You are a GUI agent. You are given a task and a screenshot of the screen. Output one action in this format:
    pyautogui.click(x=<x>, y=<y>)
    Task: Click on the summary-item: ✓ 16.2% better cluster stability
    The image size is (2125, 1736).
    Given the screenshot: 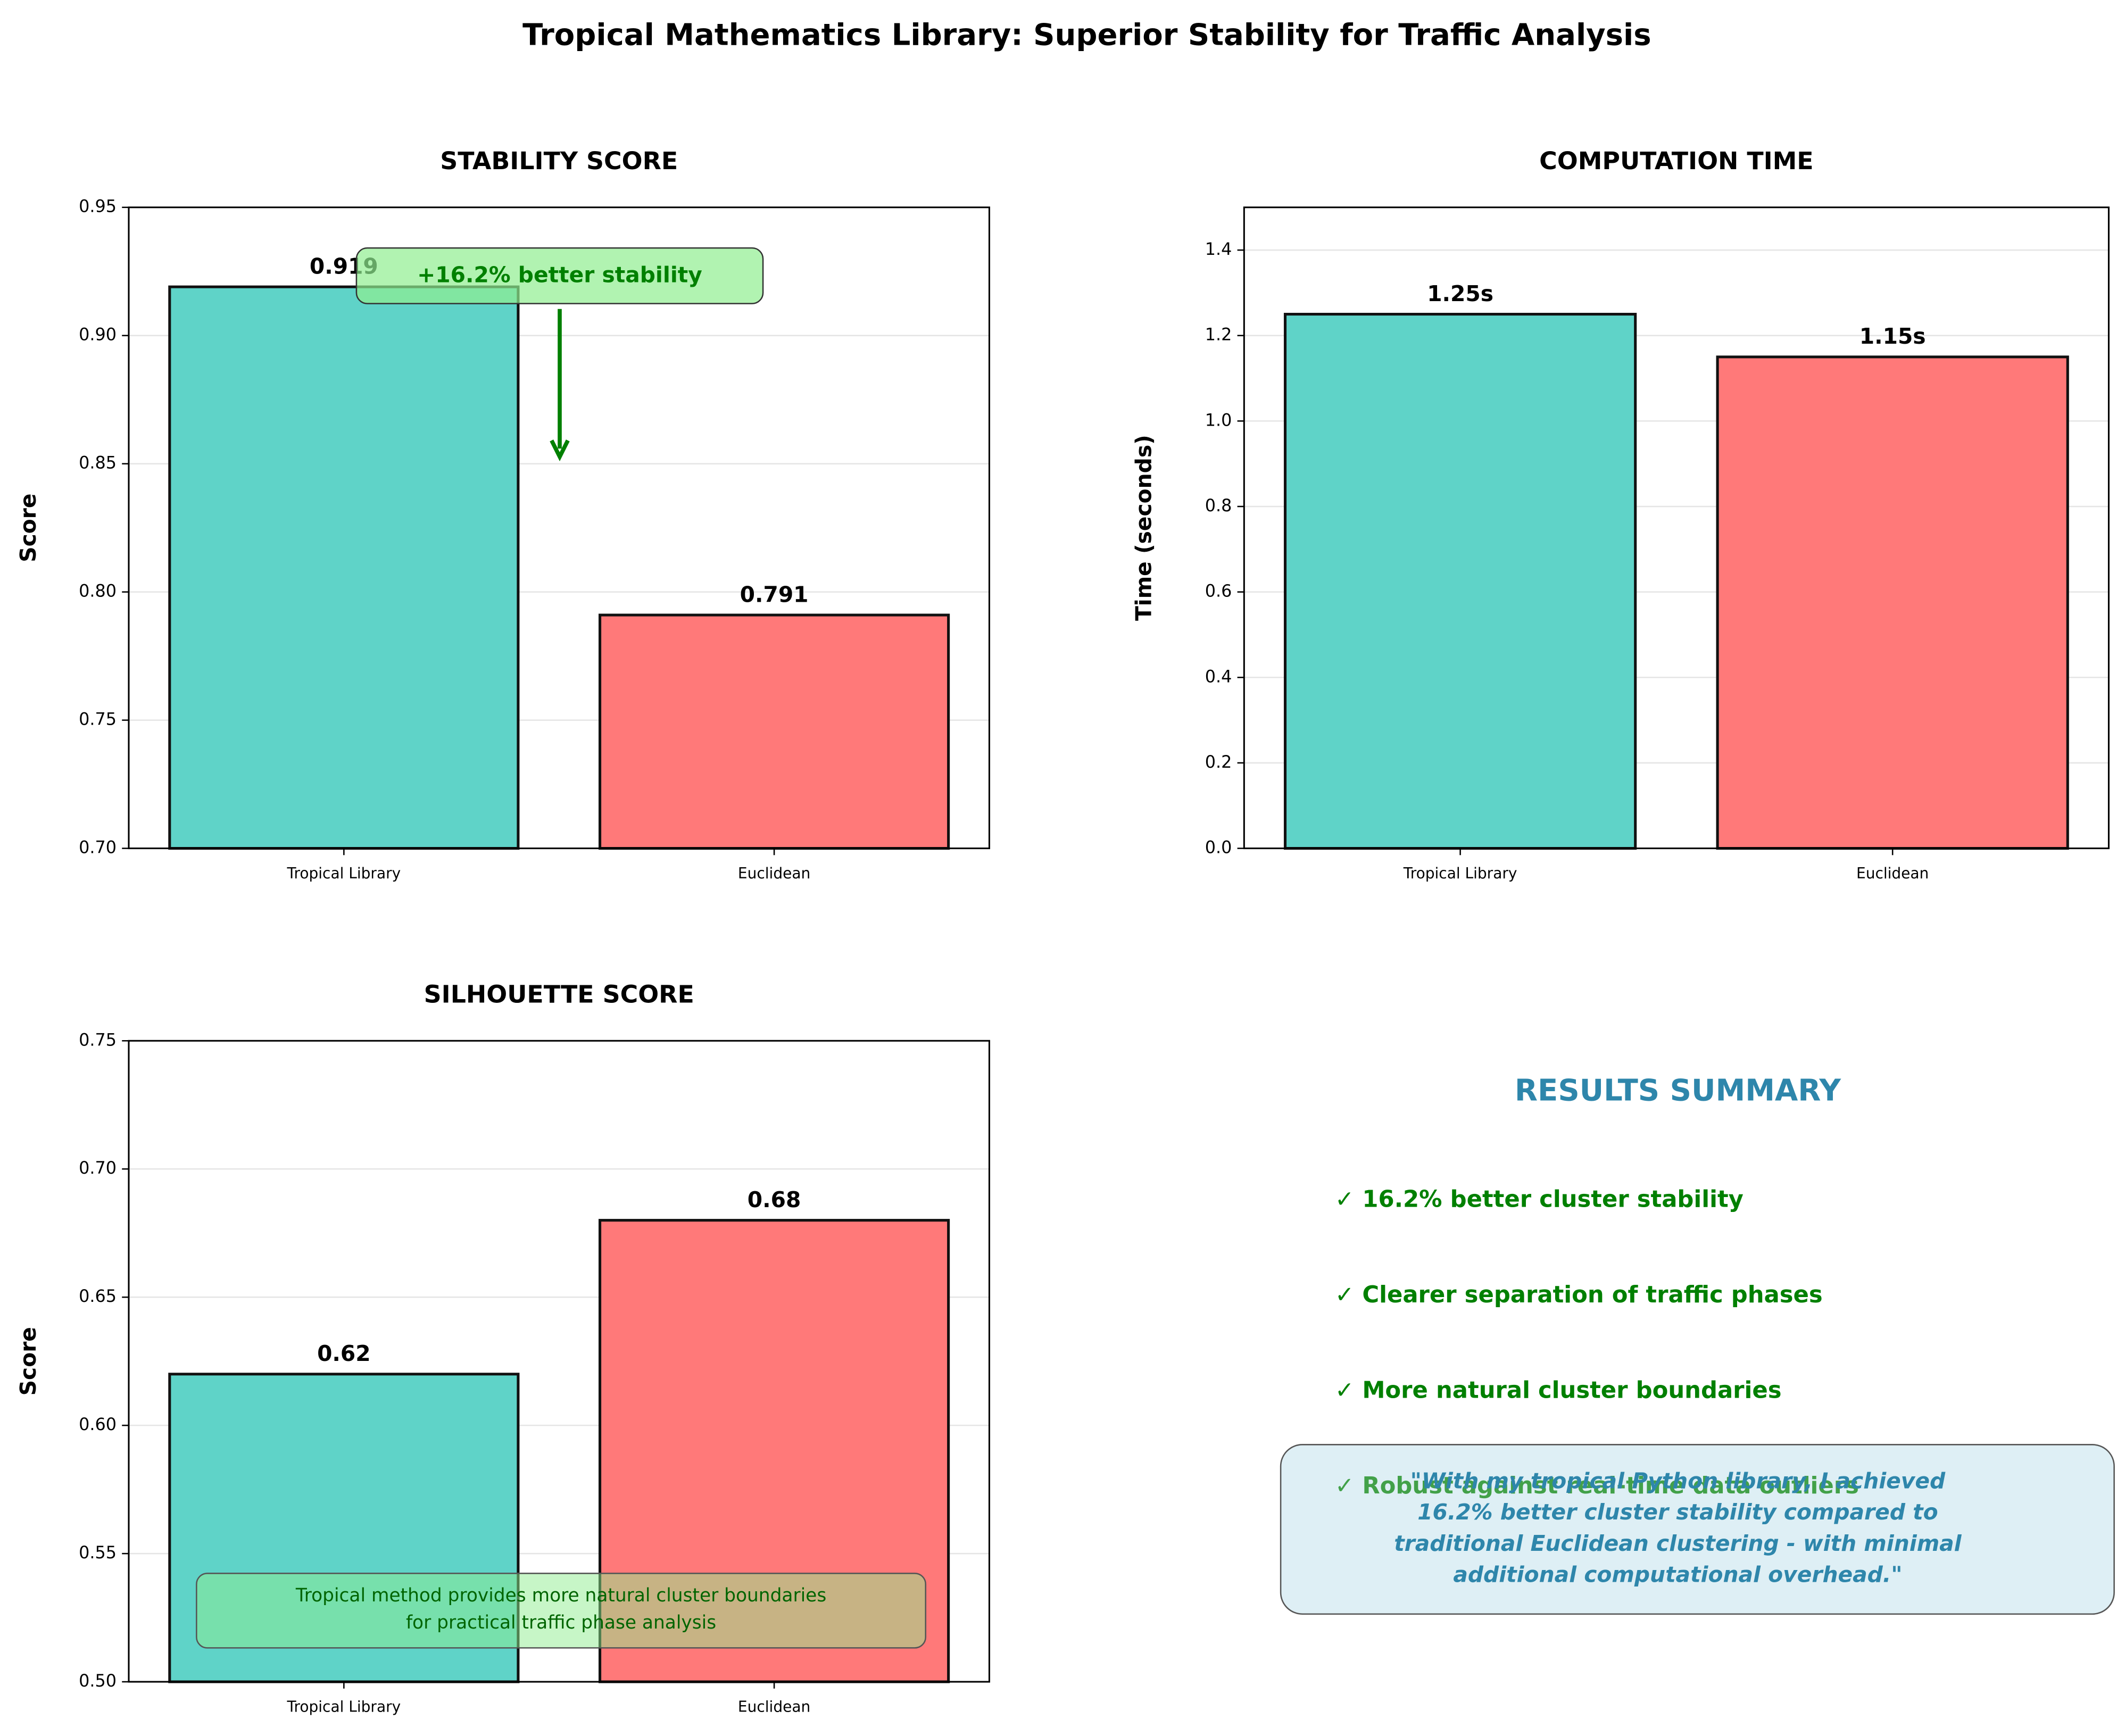 What is the action you would take?
    pyautogui.click(x=1540, y=1199)
    